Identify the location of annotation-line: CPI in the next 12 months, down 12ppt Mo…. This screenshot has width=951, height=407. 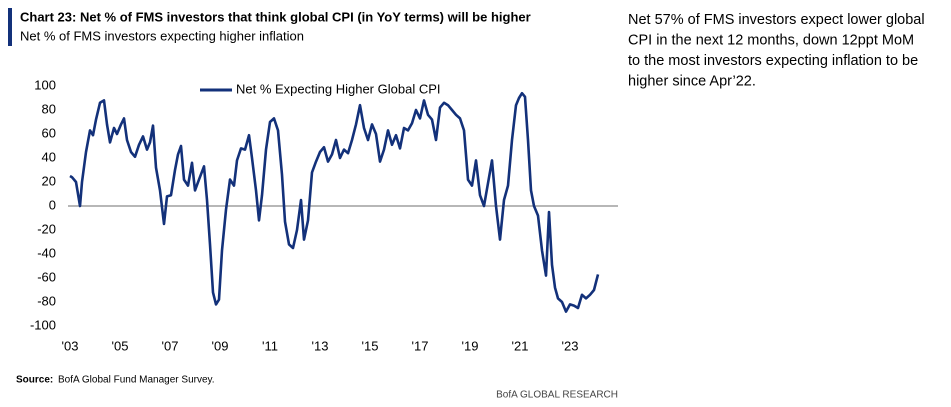
(771, 40).